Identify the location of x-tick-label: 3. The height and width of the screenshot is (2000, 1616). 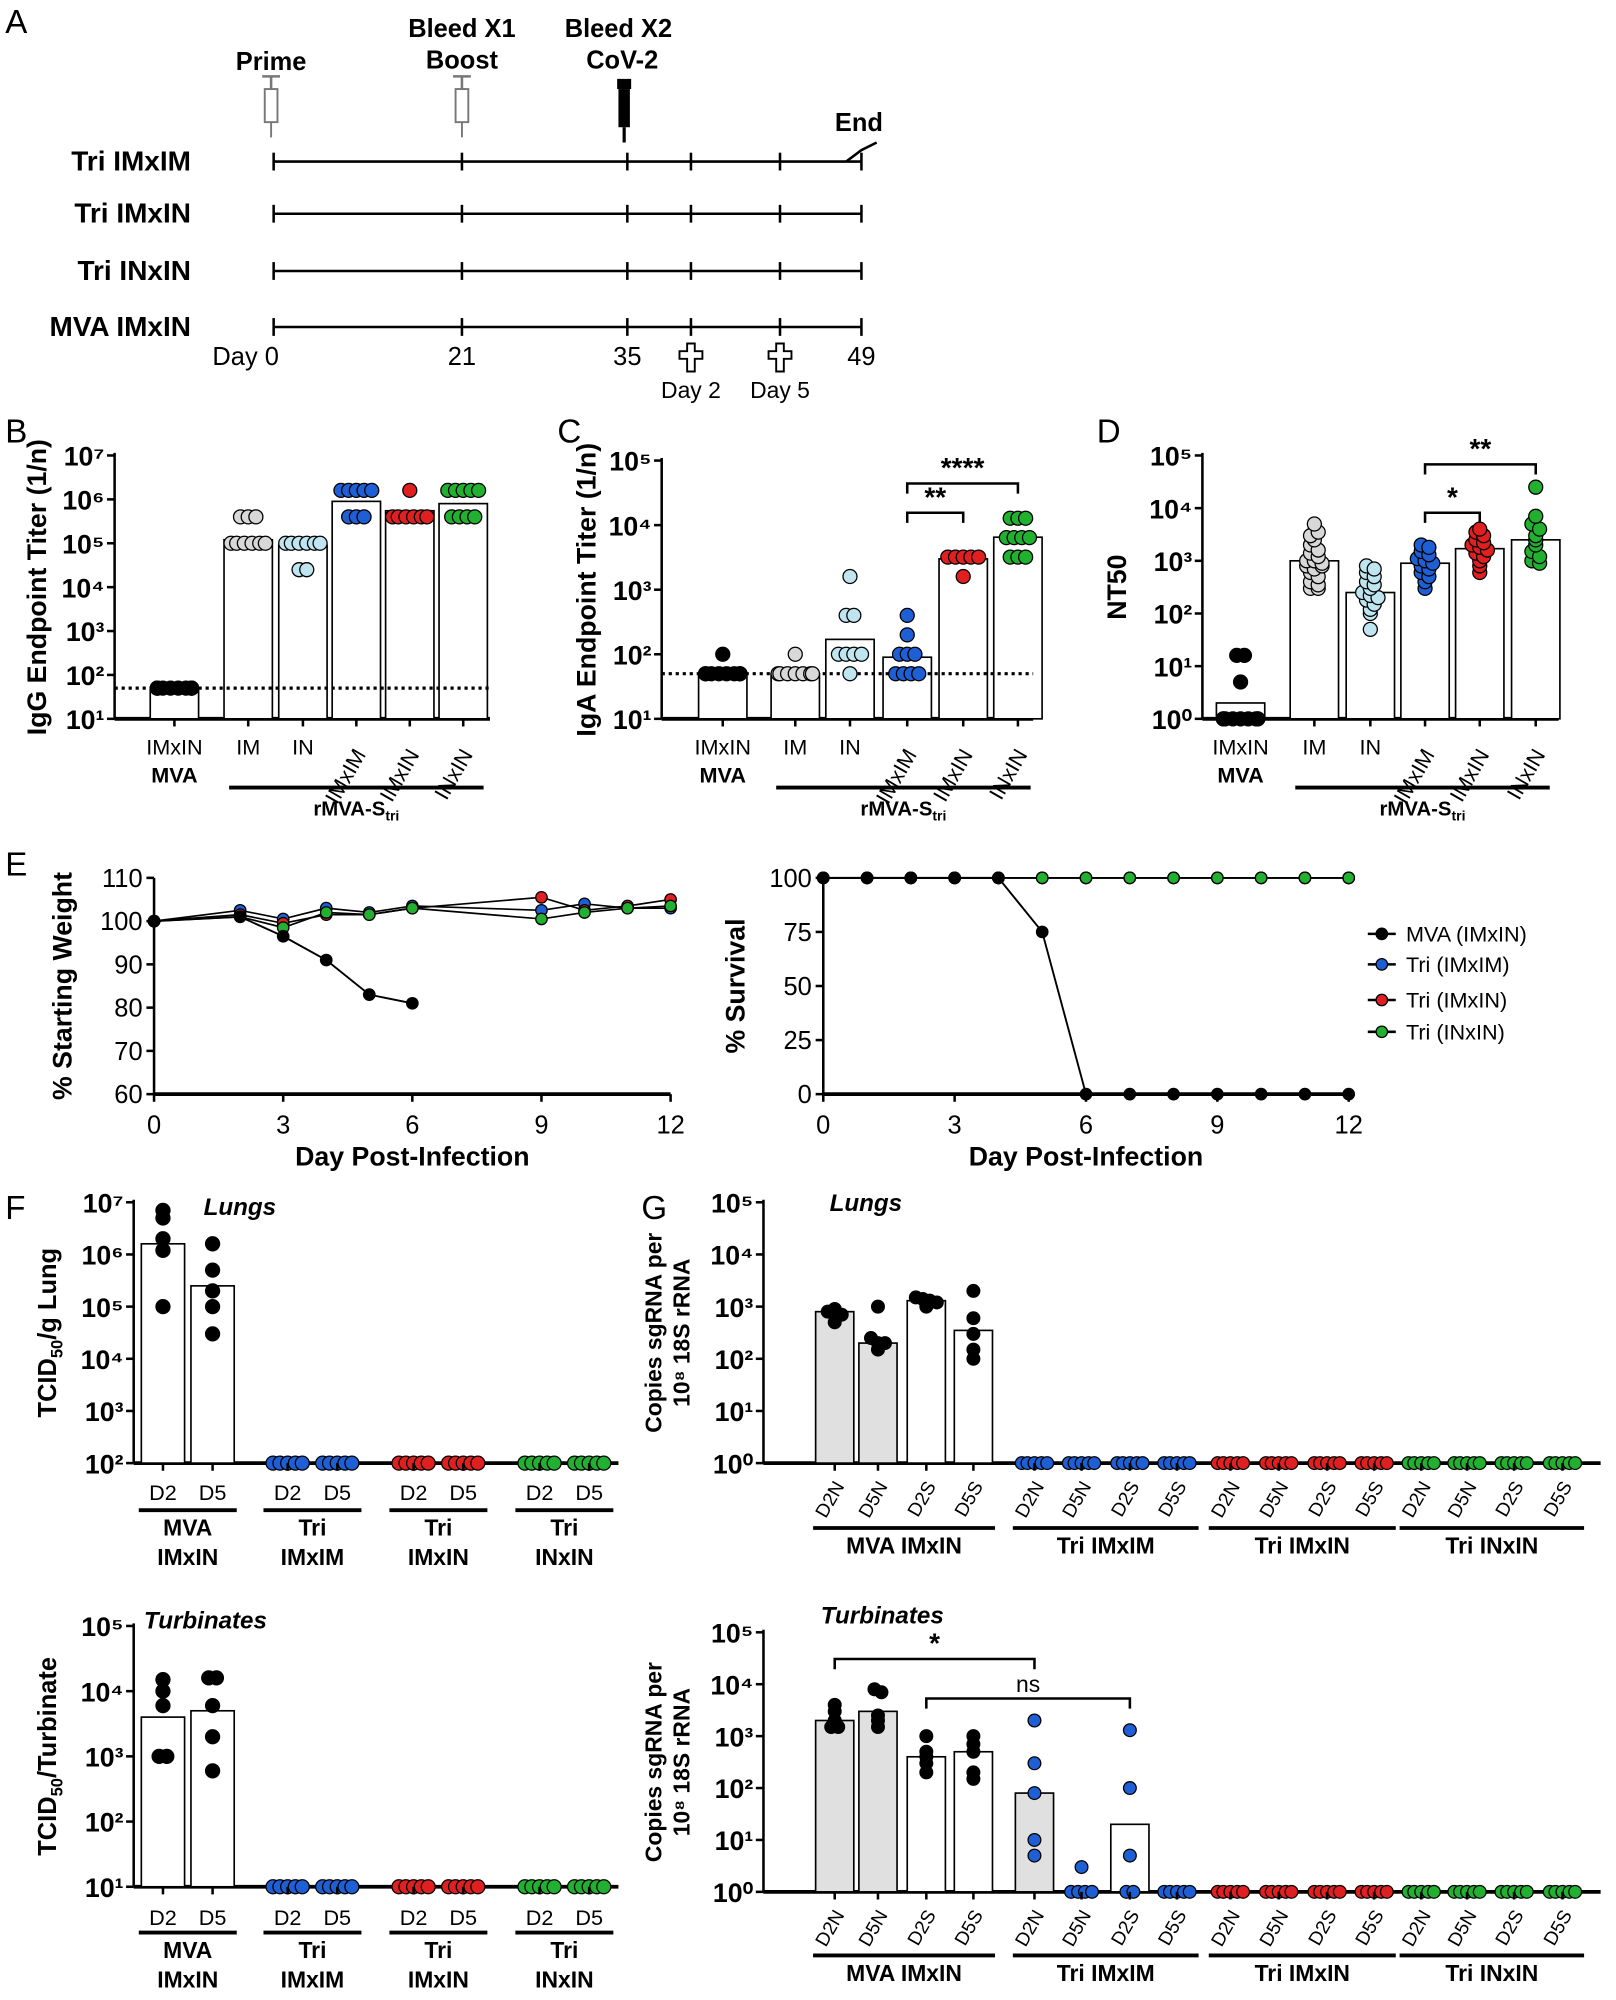
(955, 1126).